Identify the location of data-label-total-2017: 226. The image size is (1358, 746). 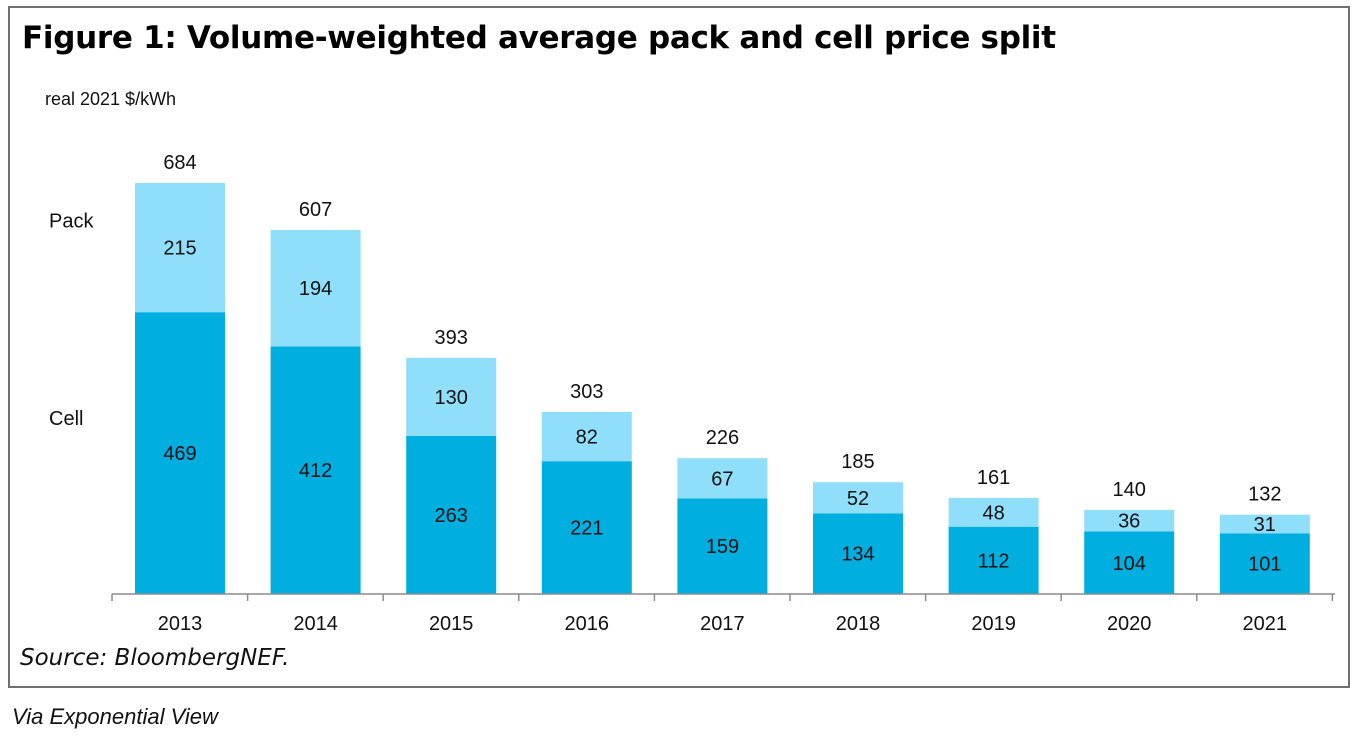
(722, 438).